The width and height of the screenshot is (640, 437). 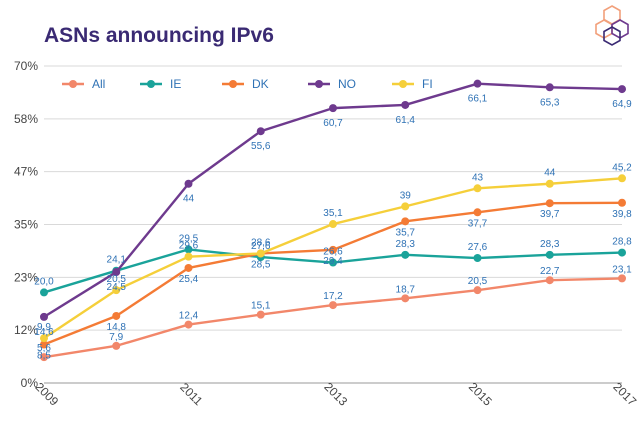 What do you see at coordinates (189, 279) in the screenshot?
I see `data-label: 25,4` at bounding box center [189, 279].